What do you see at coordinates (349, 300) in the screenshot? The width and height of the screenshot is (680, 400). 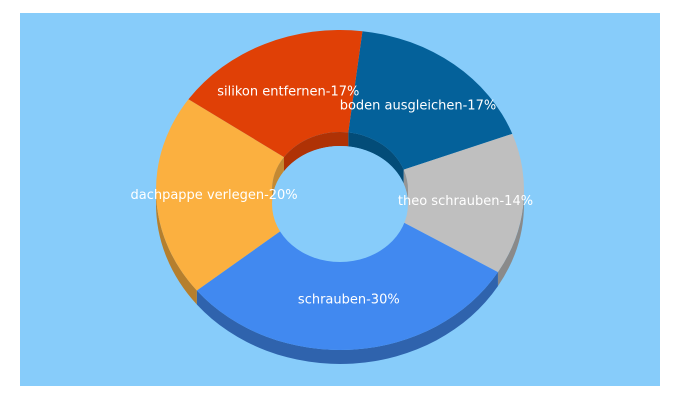 I see `slice-label-2: schrauben-30%` at bounding box center [349, 300].